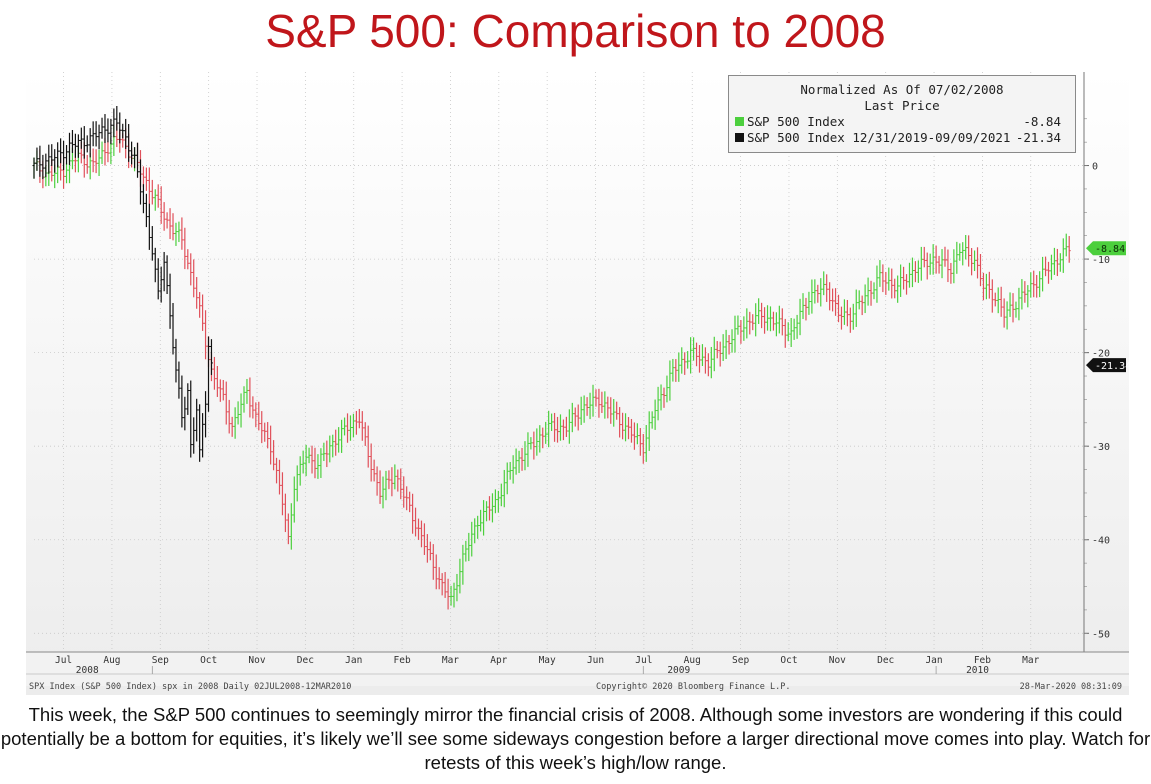 This screenshot has width=1151, height=784. Describe the element at coordinates (879, 137) in the screenshot. I see `legend-item-label: S&P 500 Index 12/31/2019-09/09/2021` at that location.